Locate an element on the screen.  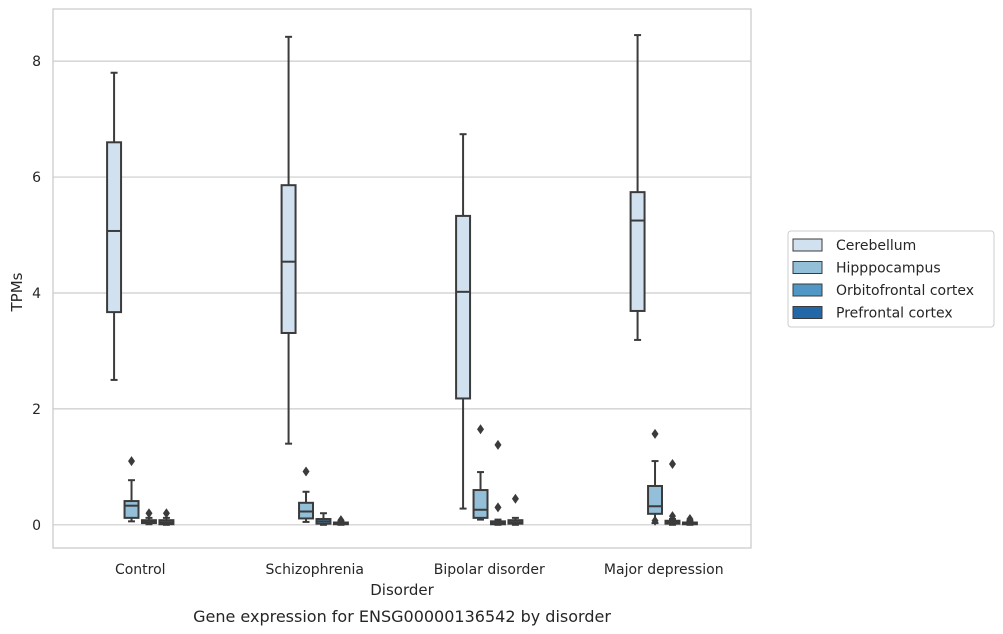
y-axis-ticks: 0 2 4 6 8 is located at coordinates (36, 294).